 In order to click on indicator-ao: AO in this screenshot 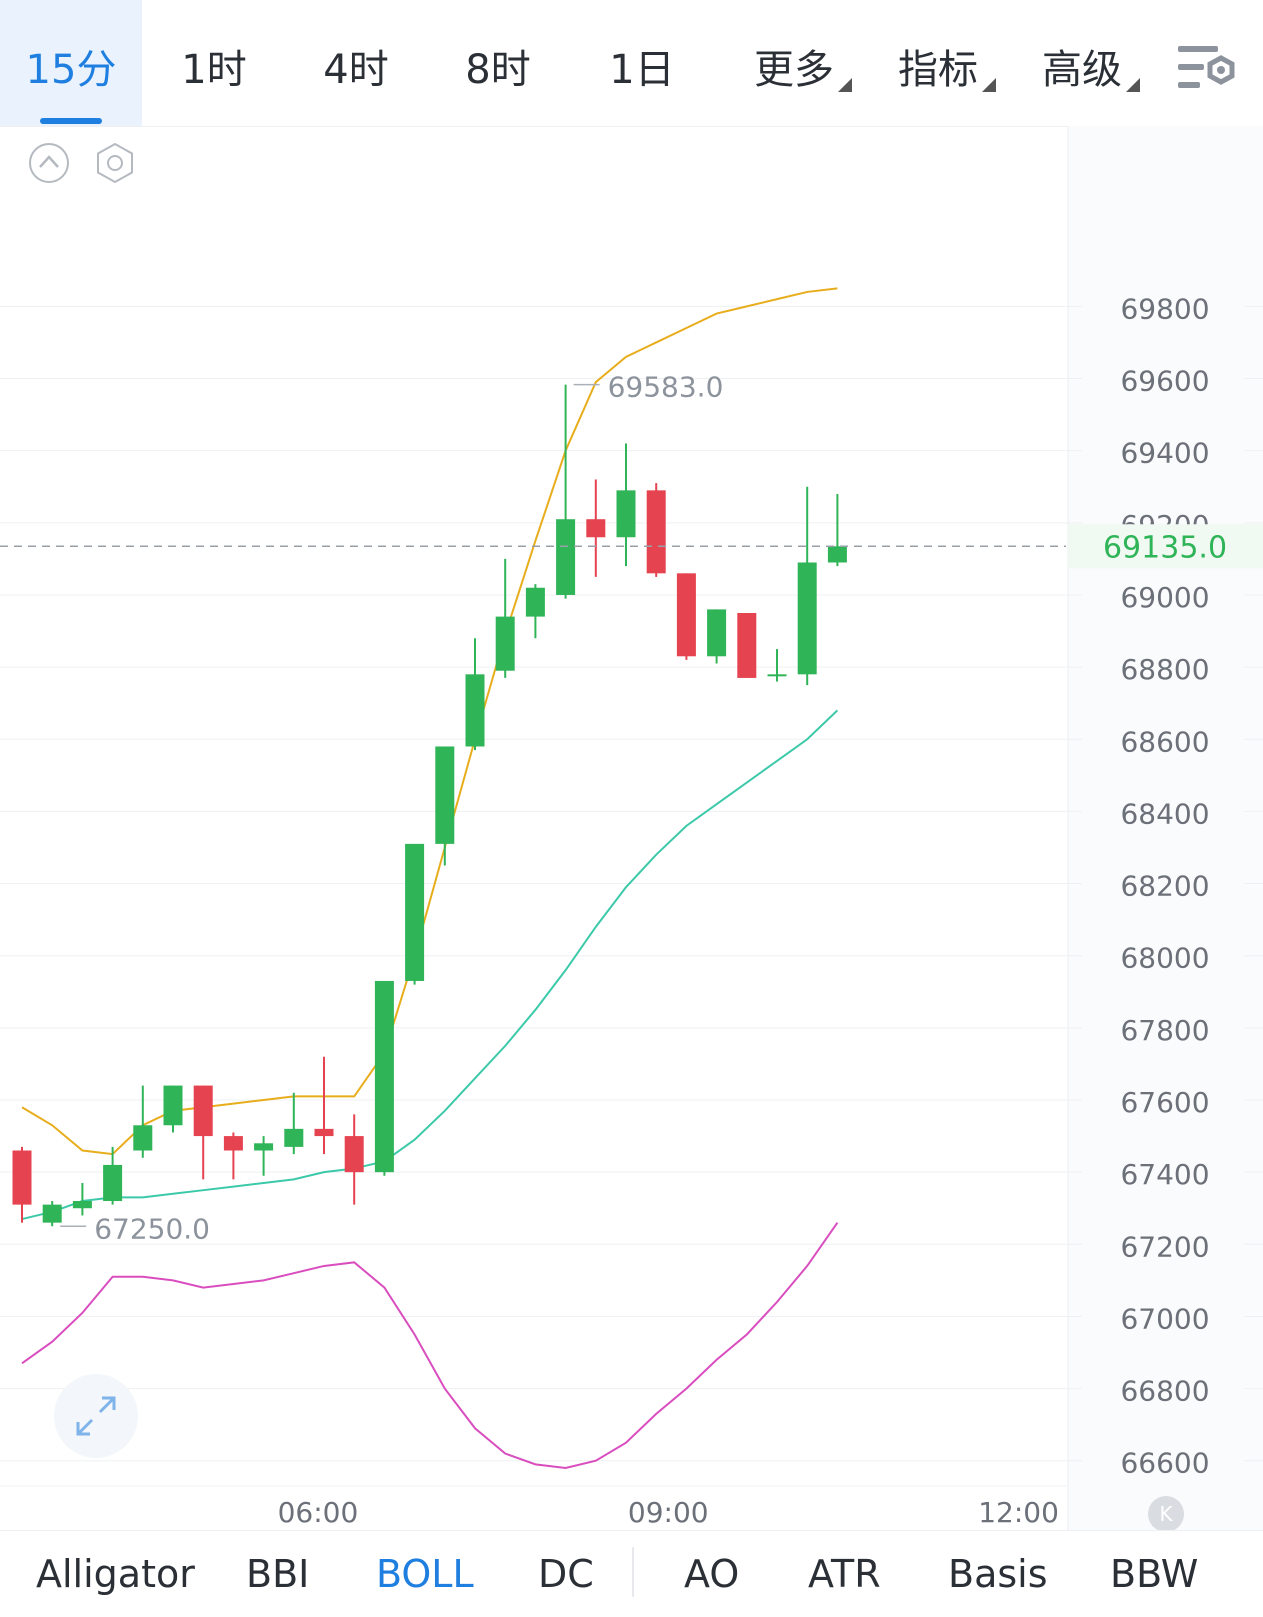, I will do `click(712, 1574)`.